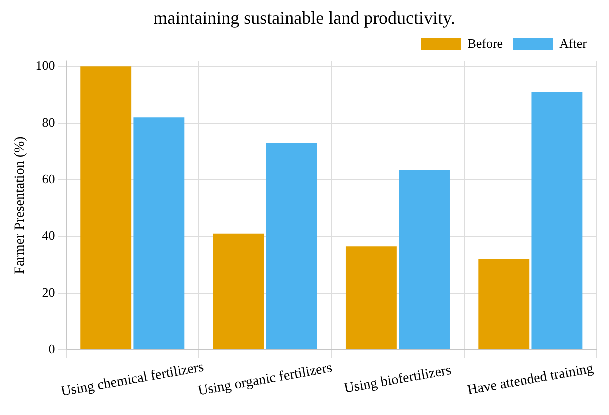 The height and width of the screenshot is (415, 609). What do you see at coordinates (530, 380) in the screenshot?
I see `x-tick-label: Have attended training` at bounding box center [530, 380].